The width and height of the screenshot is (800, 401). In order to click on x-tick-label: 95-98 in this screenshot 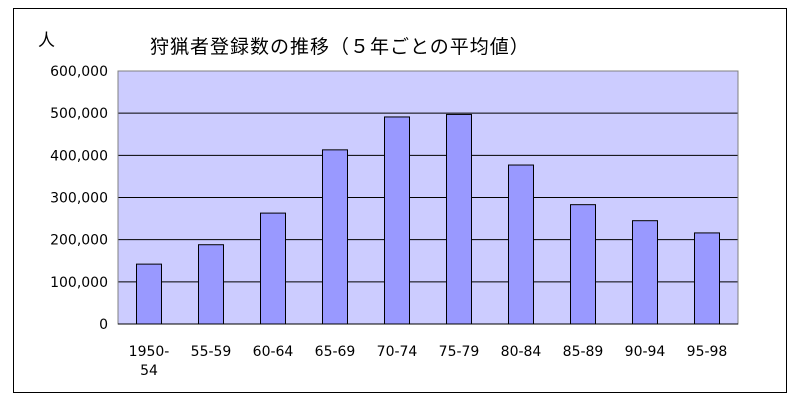, I will do `click(707, 352)`.